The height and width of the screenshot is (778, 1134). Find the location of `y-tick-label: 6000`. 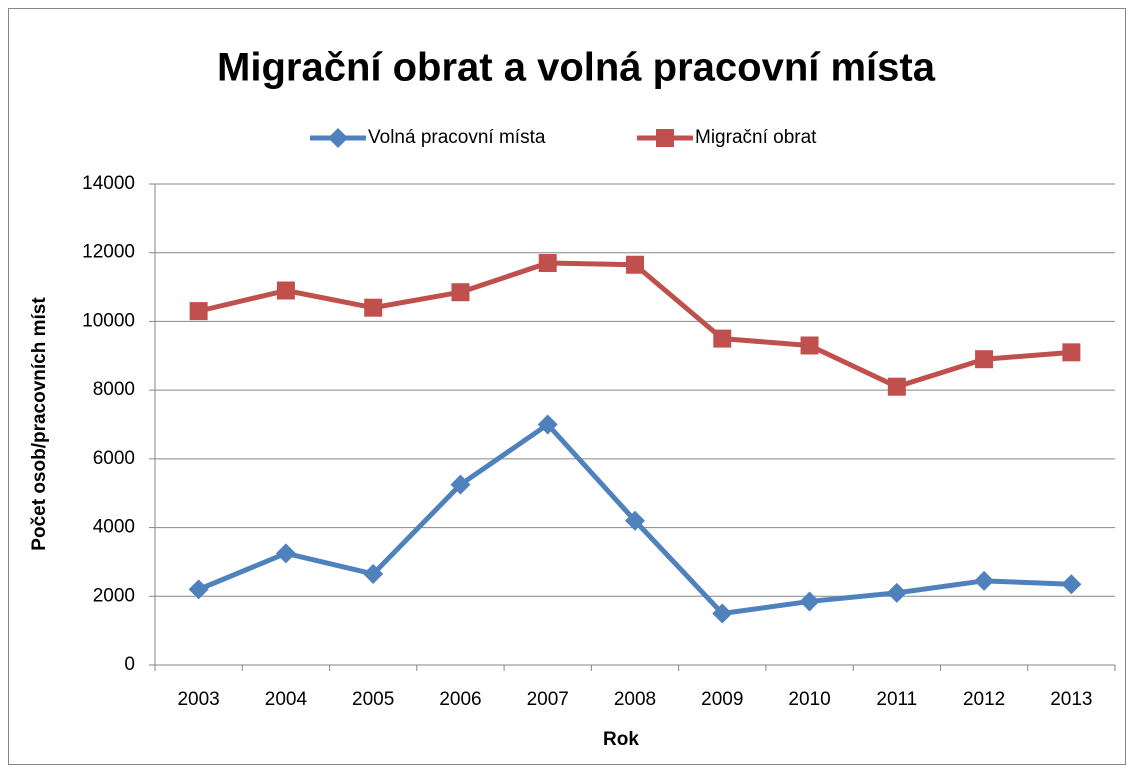

y-tick-label: 6000 is located at coordinates (114, 458).